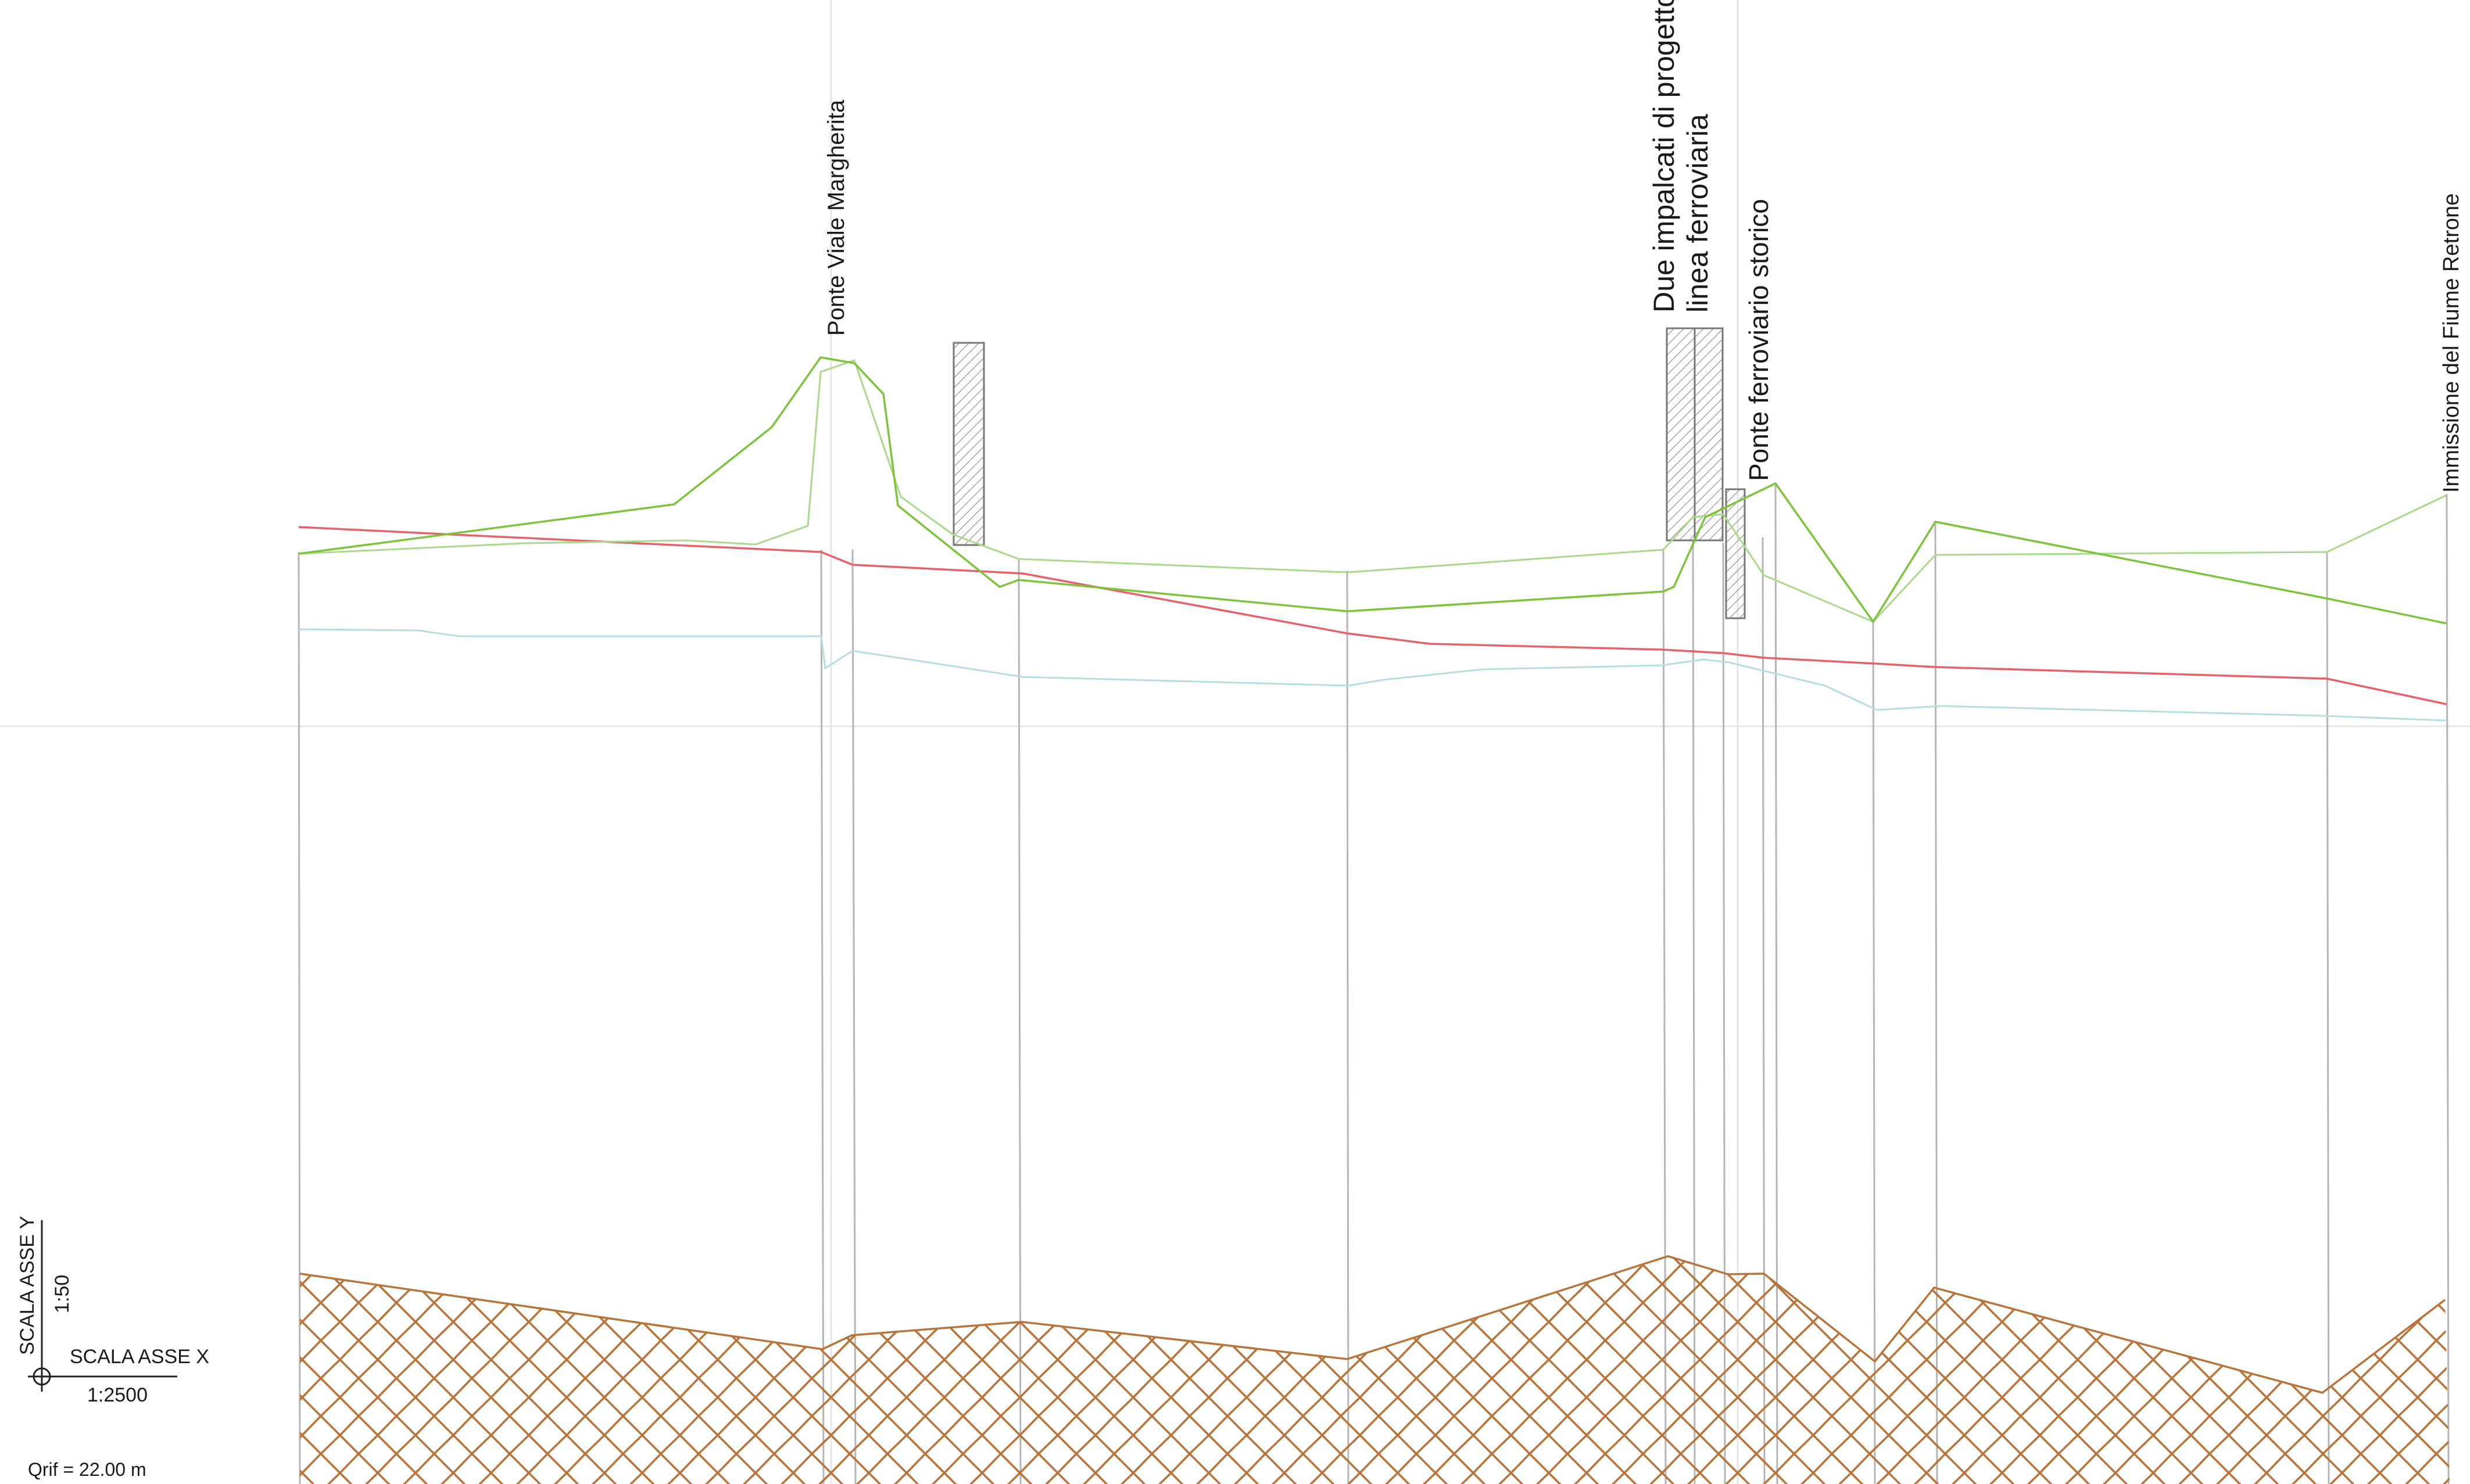 Image resolution: width=2470 pixels, height=1484 pixels. Describe the element at coordinates (1372, 675) in the screenshot. I see `riverbed-light-line` at that location.